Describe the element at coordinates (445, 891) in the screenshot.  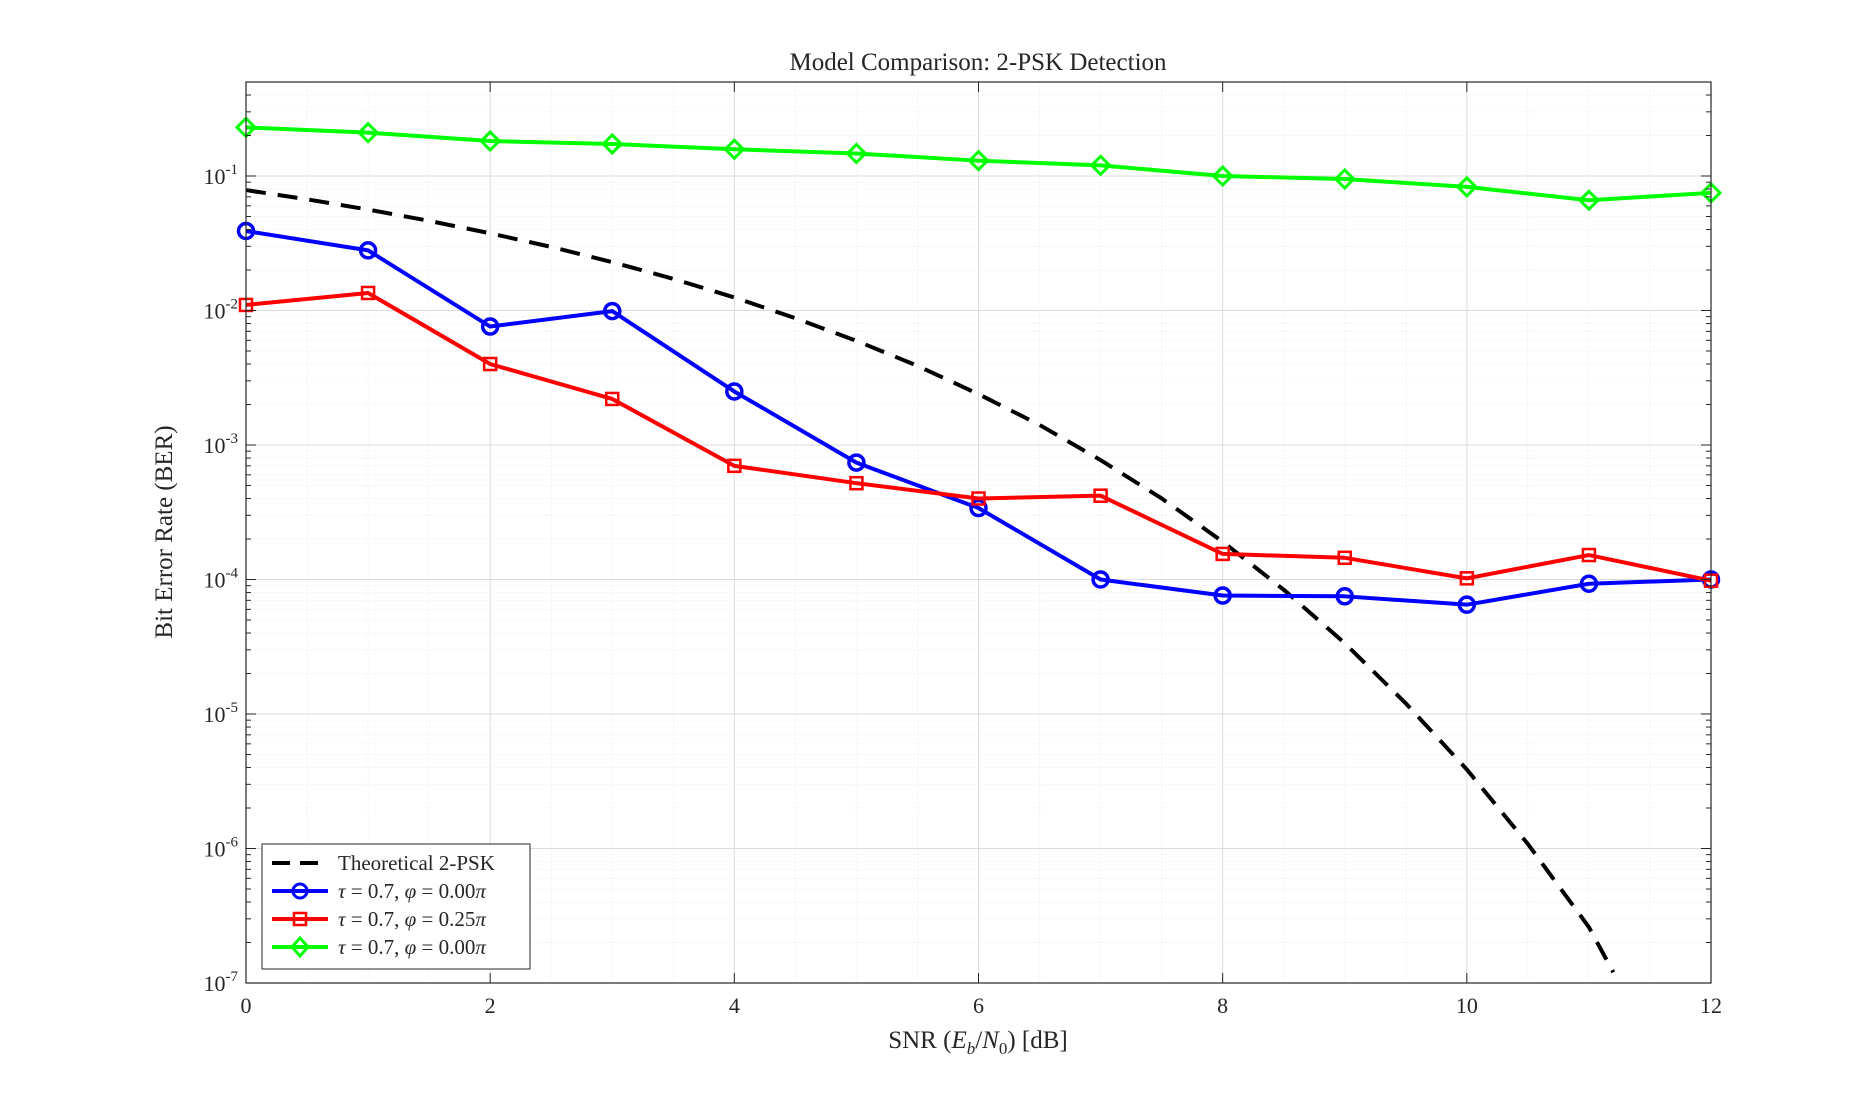
I see `legend-1-phi-value: = 0.00` at that location.